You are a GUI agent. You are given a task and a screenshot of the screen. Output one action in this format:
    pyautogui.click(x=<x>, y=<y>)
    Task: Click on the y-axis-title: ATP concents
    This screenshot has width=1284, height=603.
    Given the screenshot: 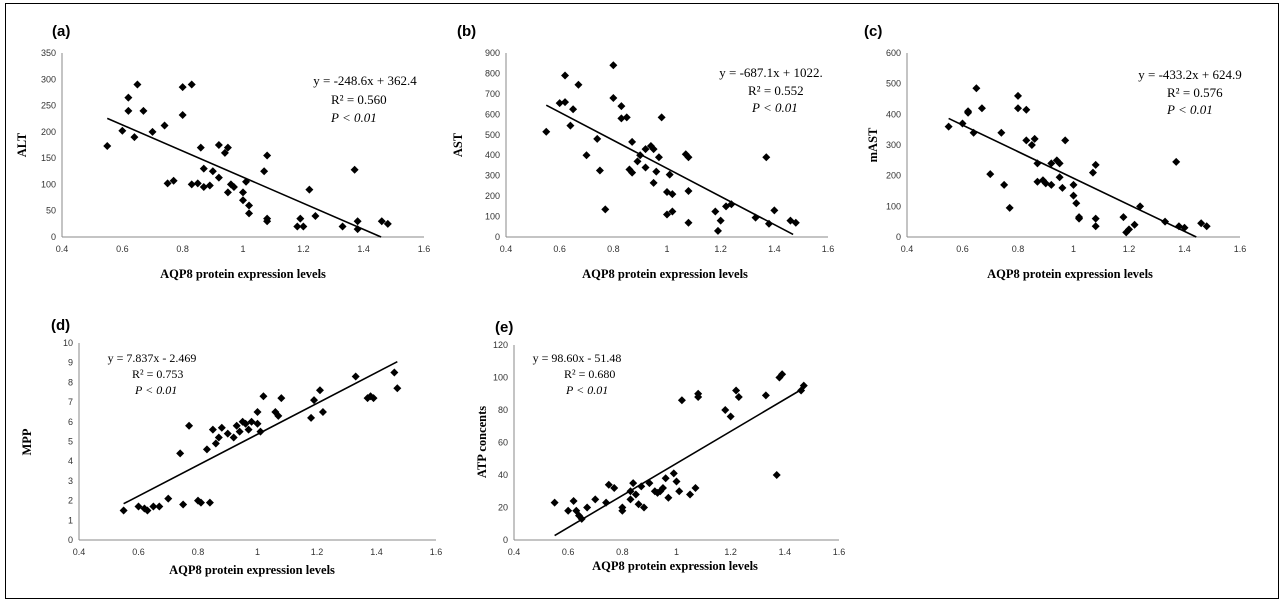 What is the action you would take?
    pyautogui.click(x=482, y=442)
    